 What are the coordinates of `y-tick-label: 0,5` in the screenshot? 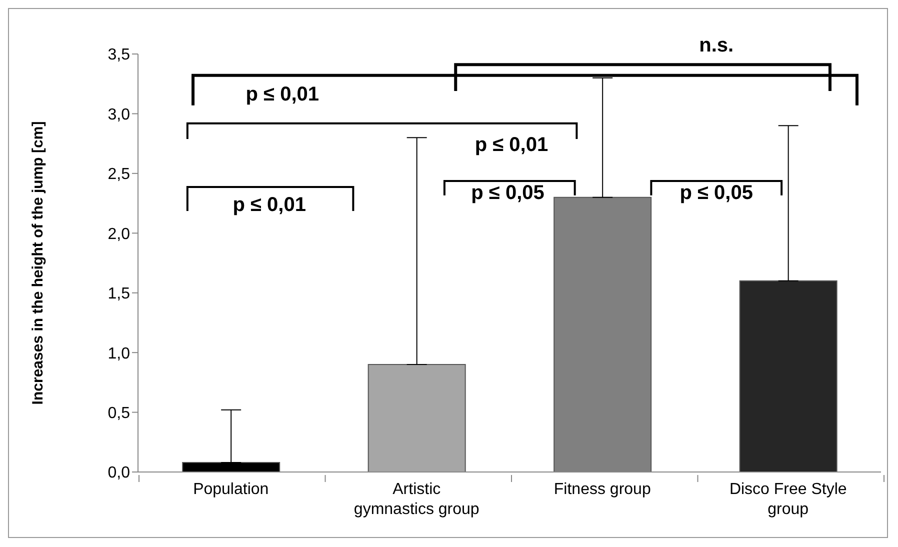 It's located at (119, 413).